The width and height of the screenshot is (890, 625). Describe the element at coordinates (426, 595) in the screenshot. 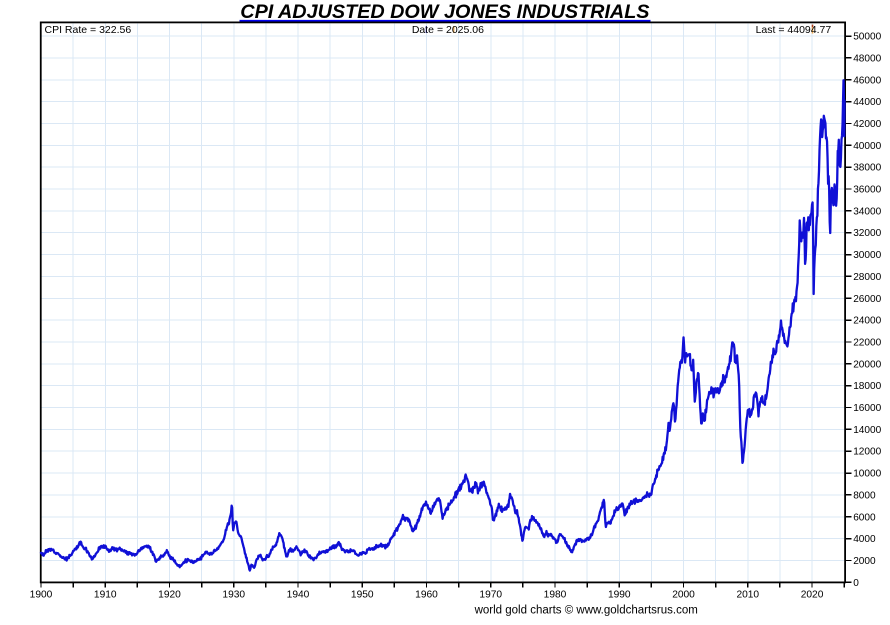

I see `svg-text: 1960` at that location.